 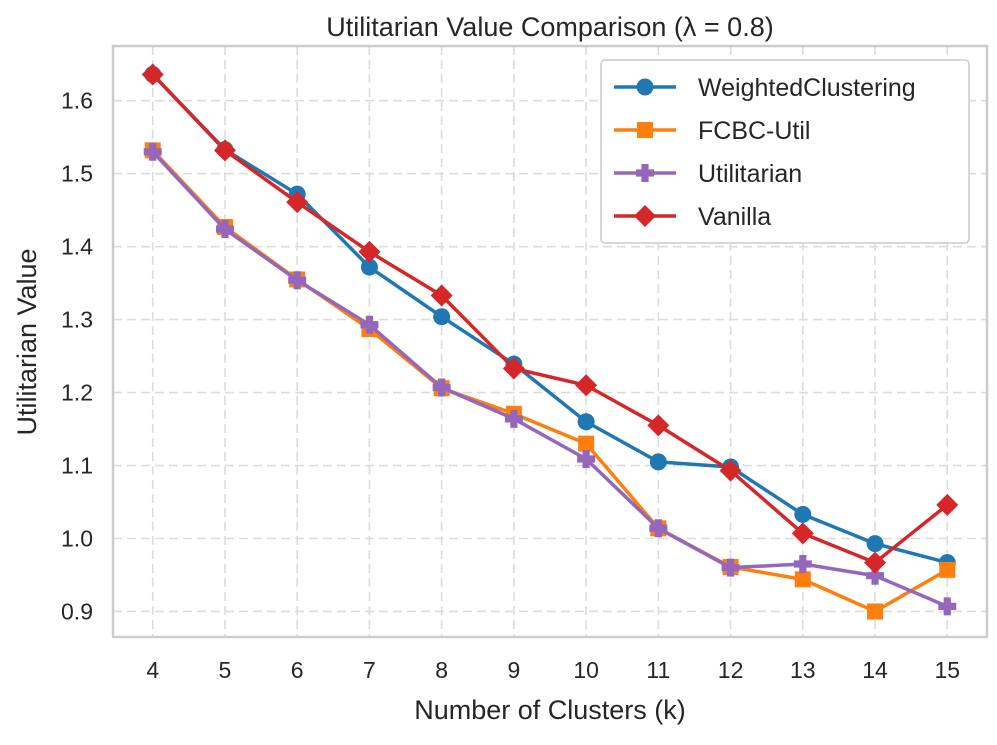 What do you see at coordinates (645, 87) in the screenshot?
I see `legend-marker-circle` at bounding box center [645, 87].